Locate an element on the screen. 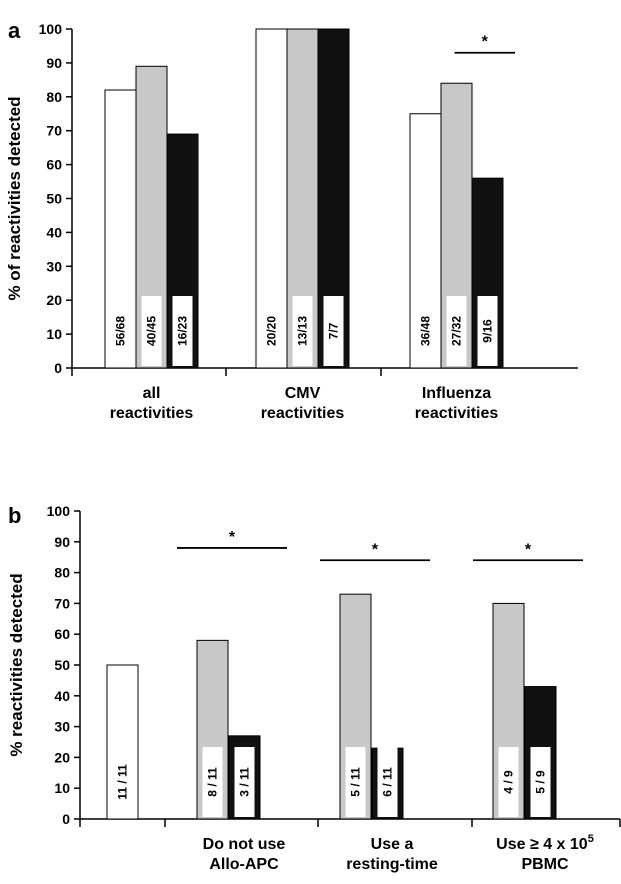 The height and width of the screenshot is (884, 621). bar-data-label: 5 / 9 is located at coordinates (541, 782).